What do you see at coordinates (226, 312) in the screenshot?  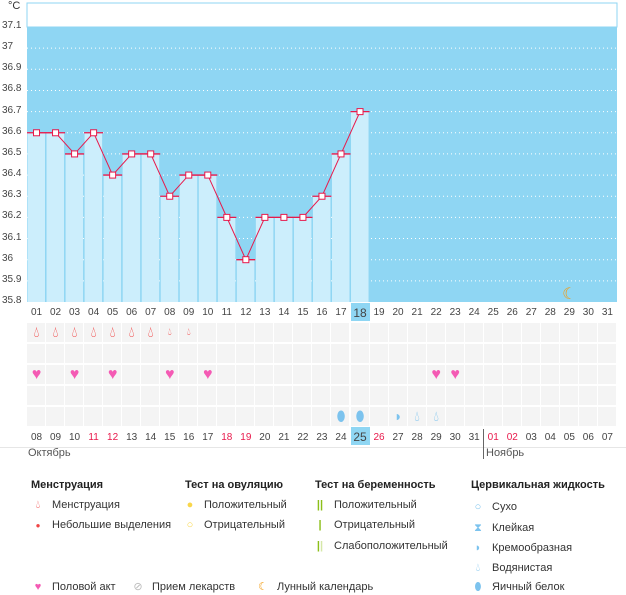 I see `cycle-day-label: 11` at bounding box center [226, 312].